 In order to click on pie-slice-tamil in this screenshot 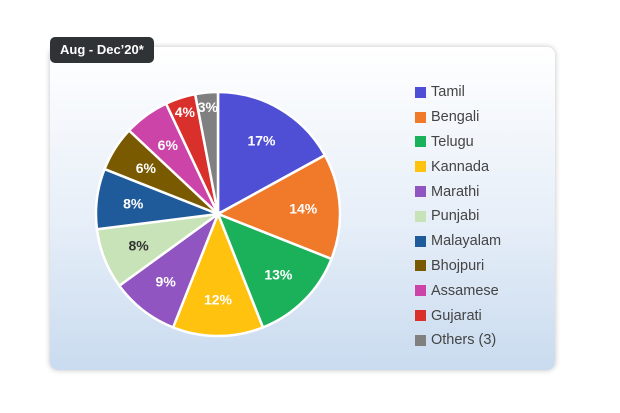, I will do `click(271, 153)`.